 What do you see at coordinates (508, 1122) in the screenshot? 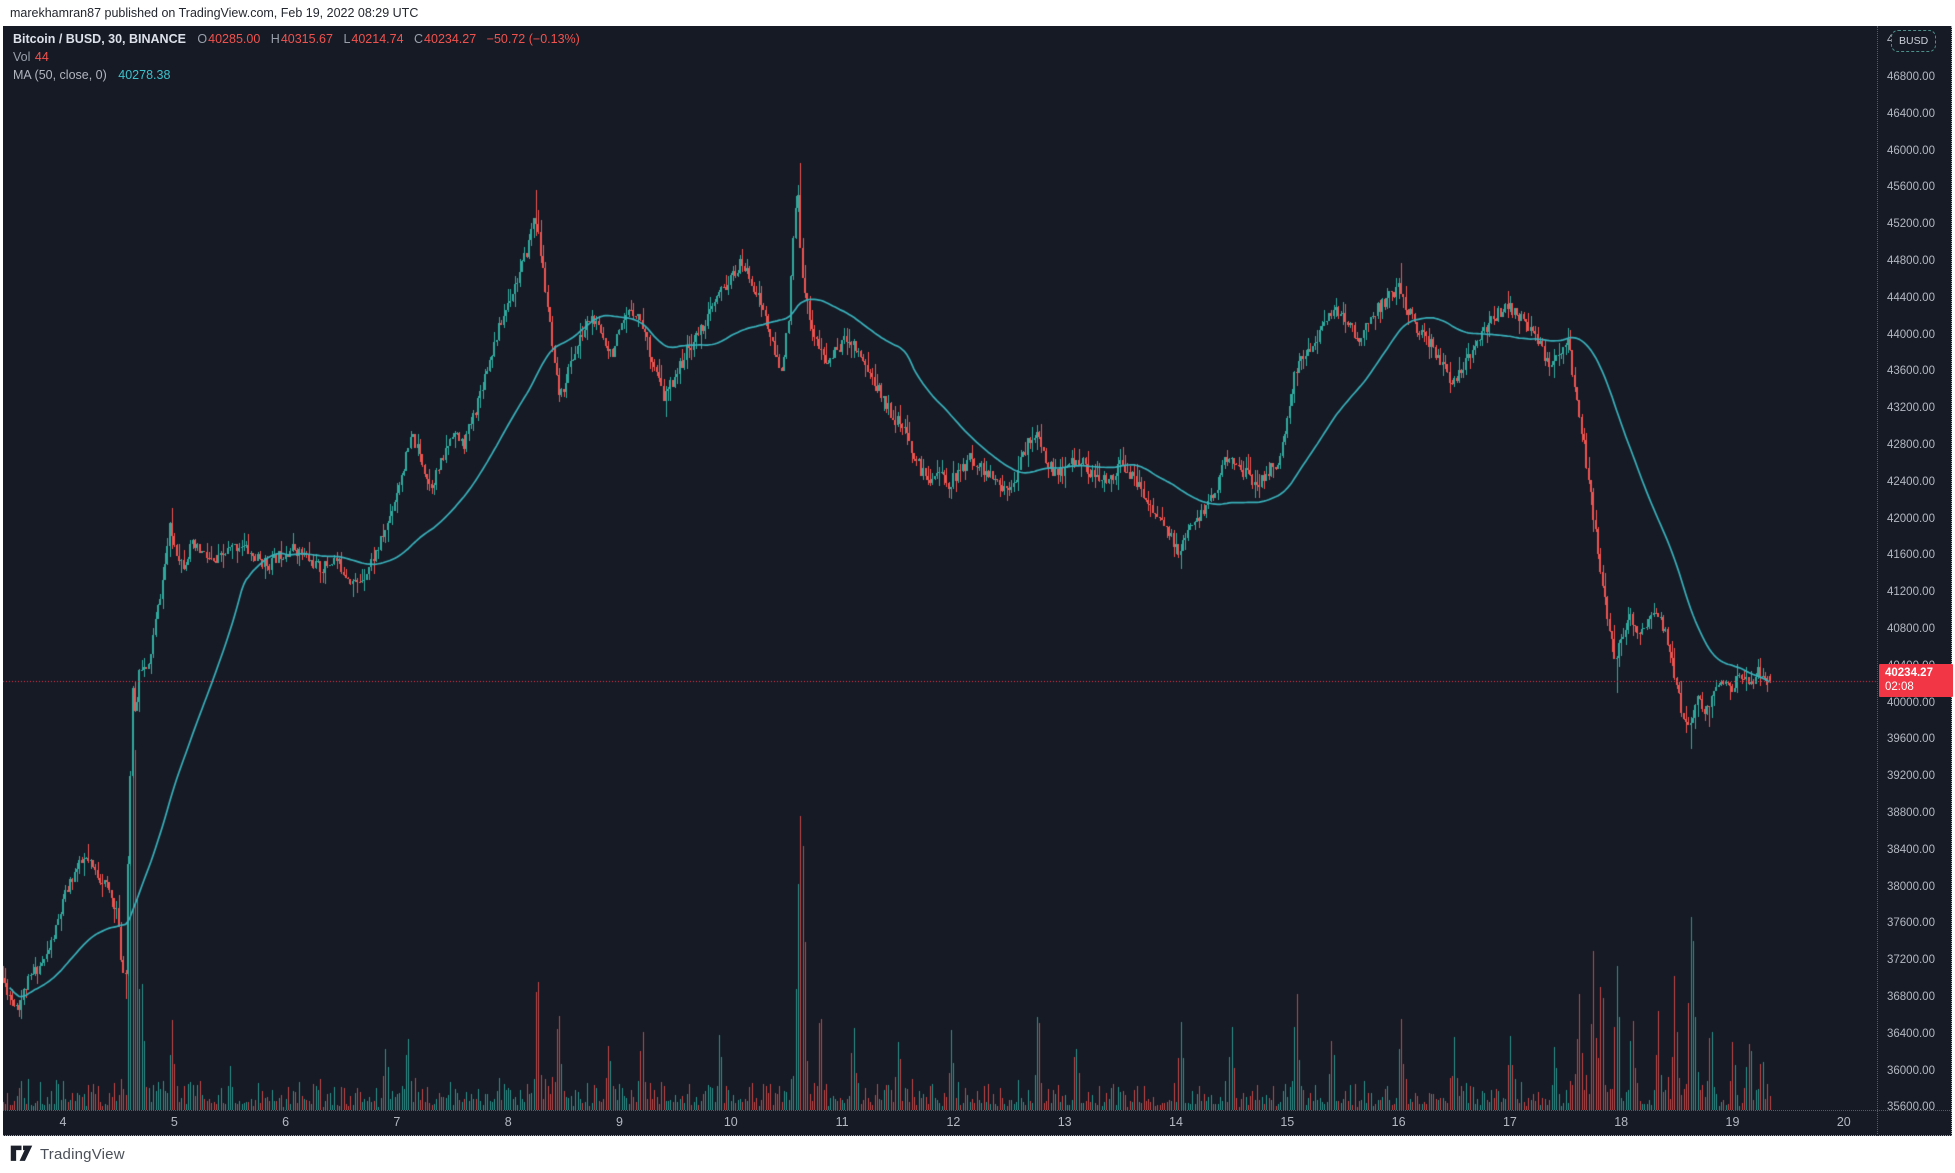
I see `time-tick-label: 8` at bounding box center [508, 1122].